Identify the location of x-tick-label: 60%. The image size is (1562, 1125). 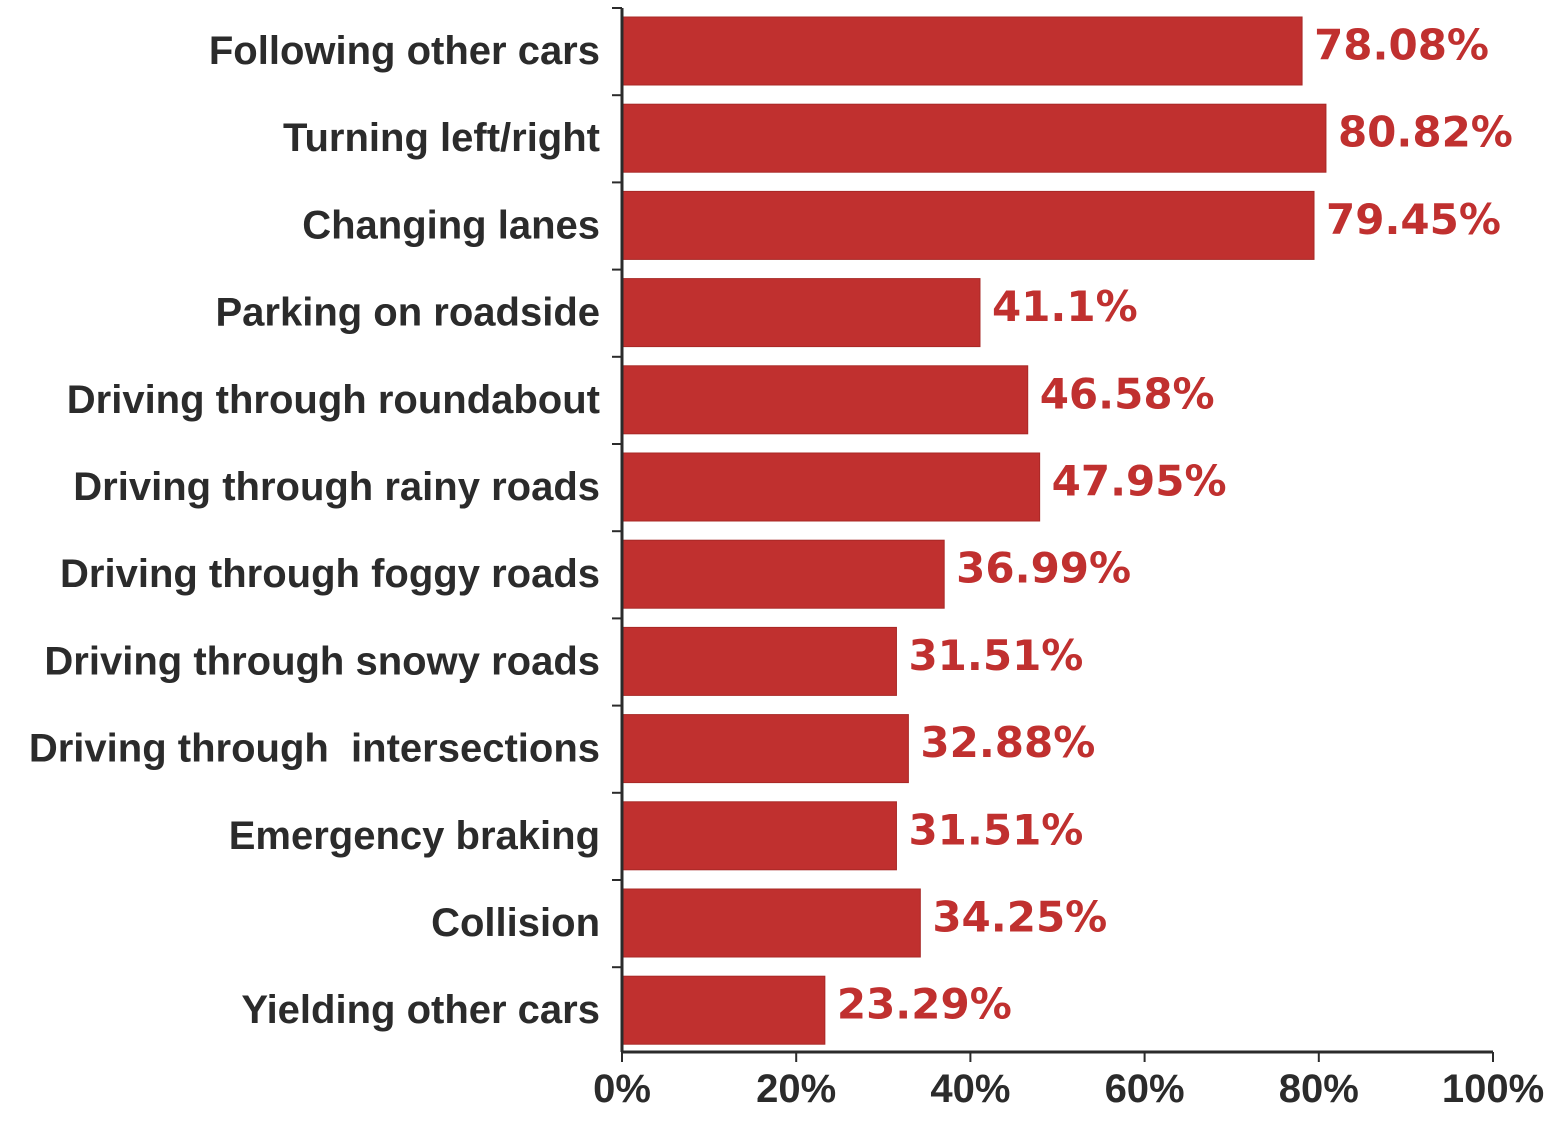
(1145, 1089).